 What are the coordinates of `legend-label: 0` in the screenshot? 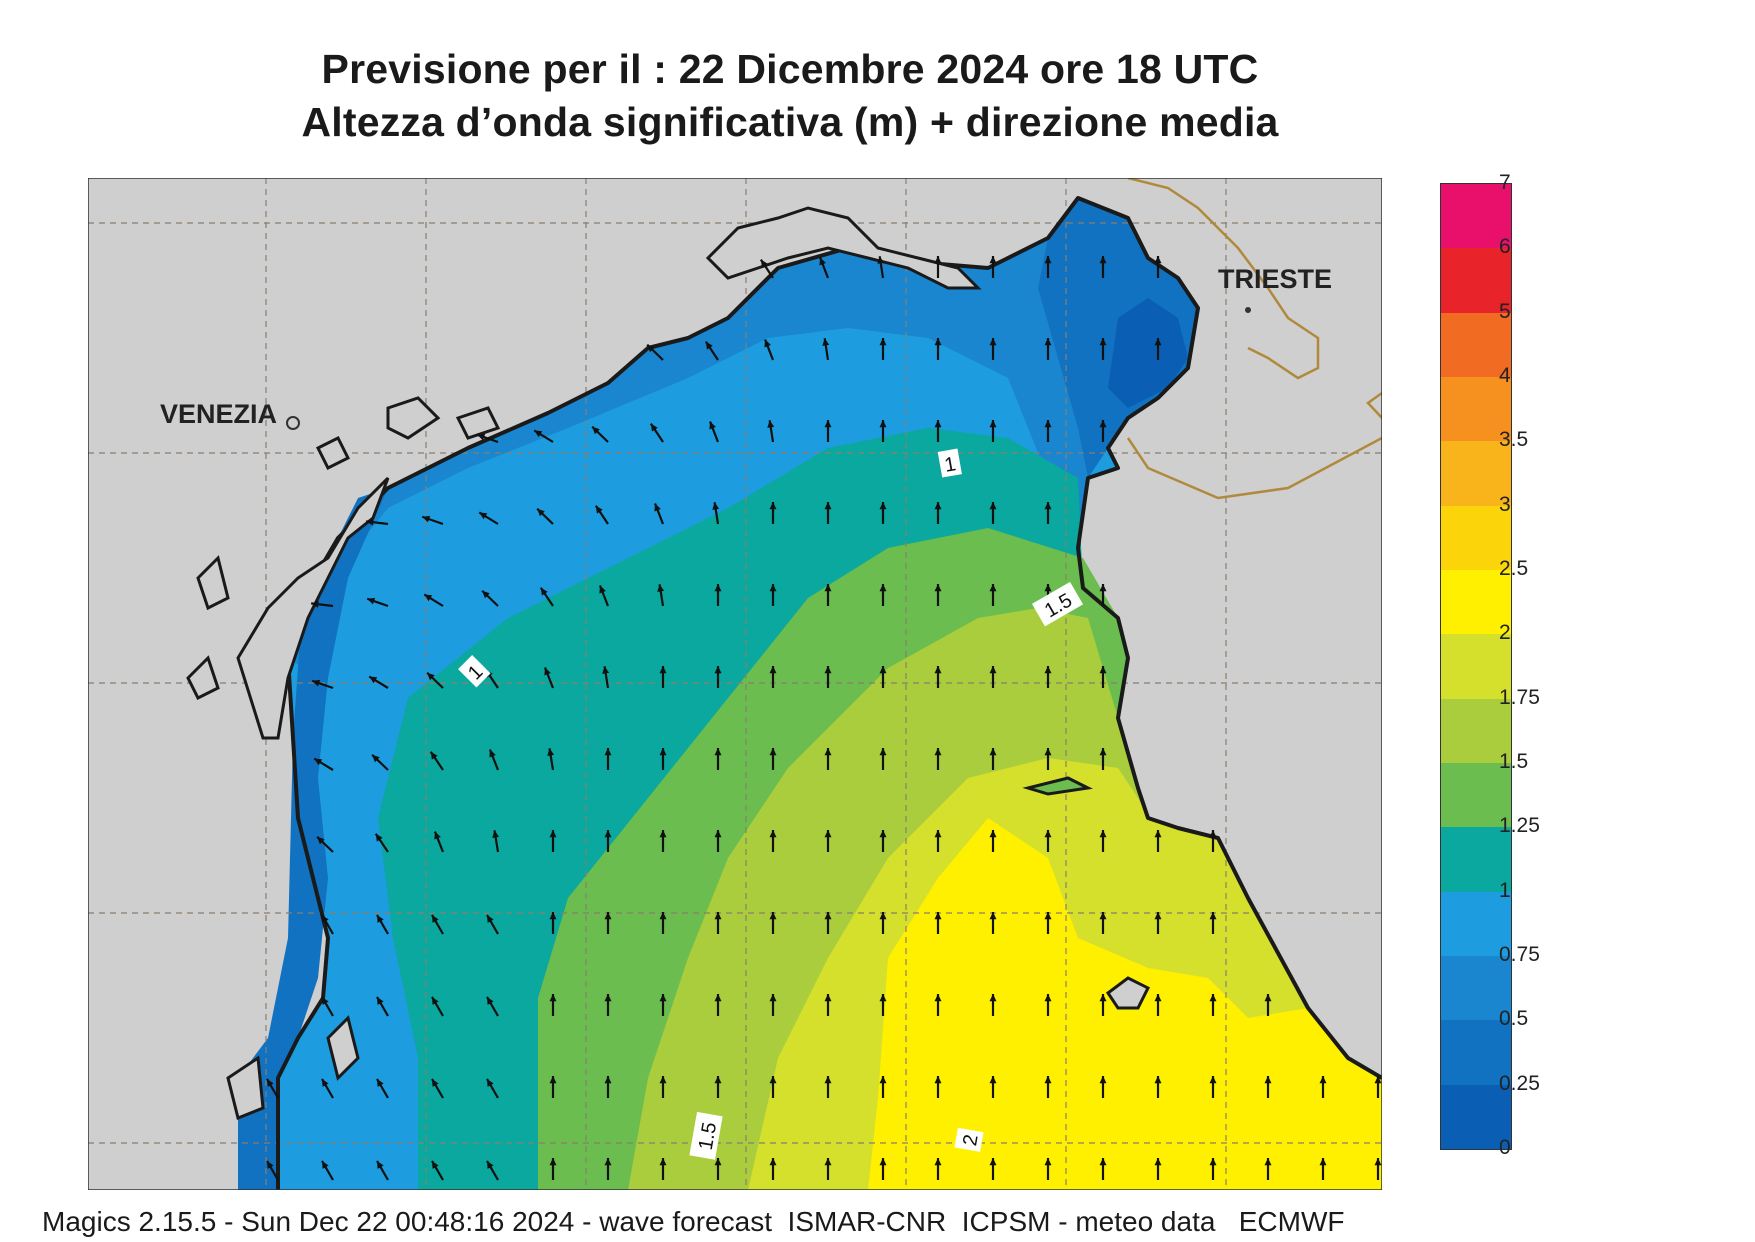 It's located at (1505, 1147).